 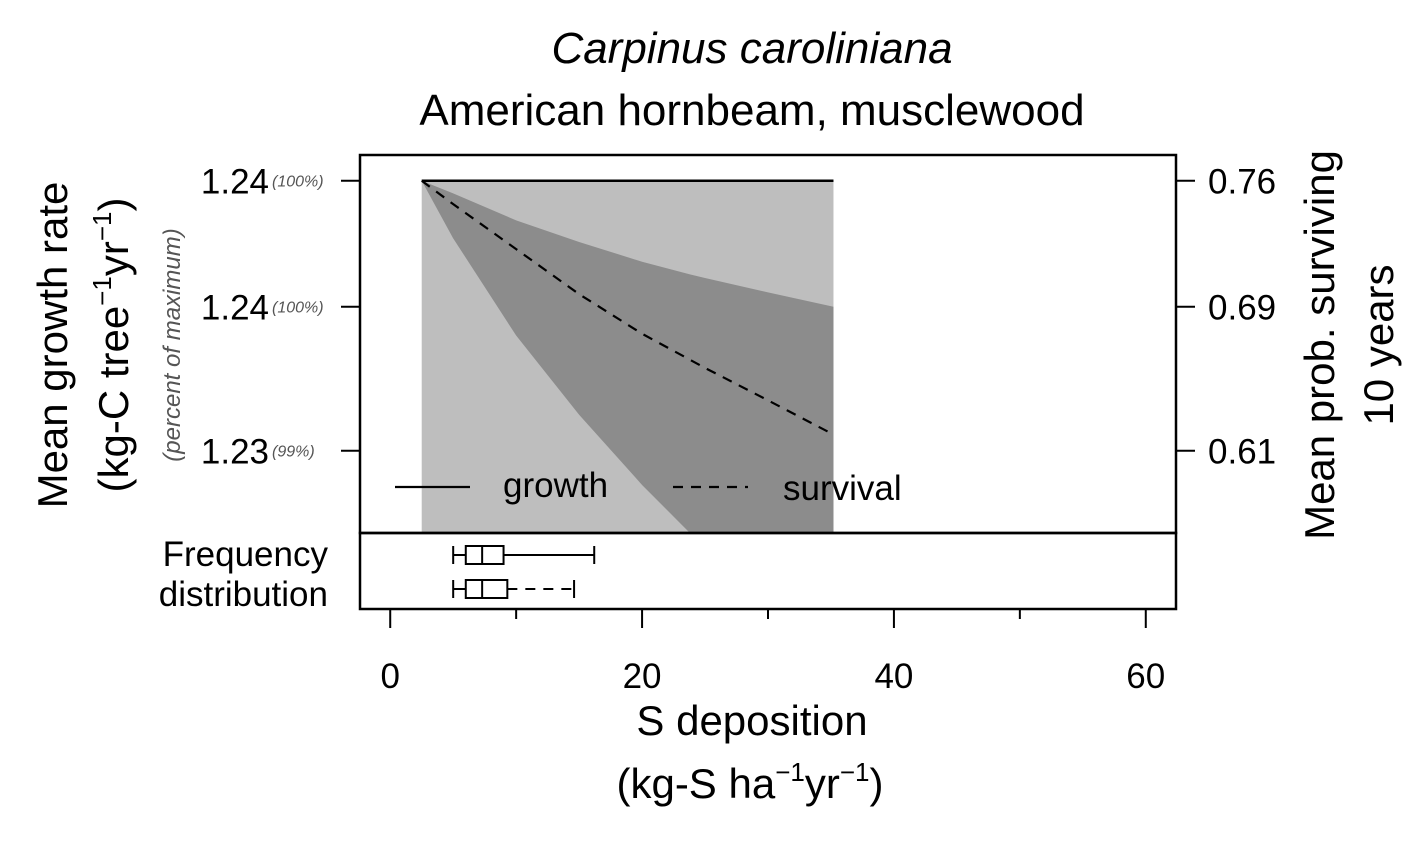 I want to click on y-right-tick-label: 0.61, so click(x=1242, y=452).